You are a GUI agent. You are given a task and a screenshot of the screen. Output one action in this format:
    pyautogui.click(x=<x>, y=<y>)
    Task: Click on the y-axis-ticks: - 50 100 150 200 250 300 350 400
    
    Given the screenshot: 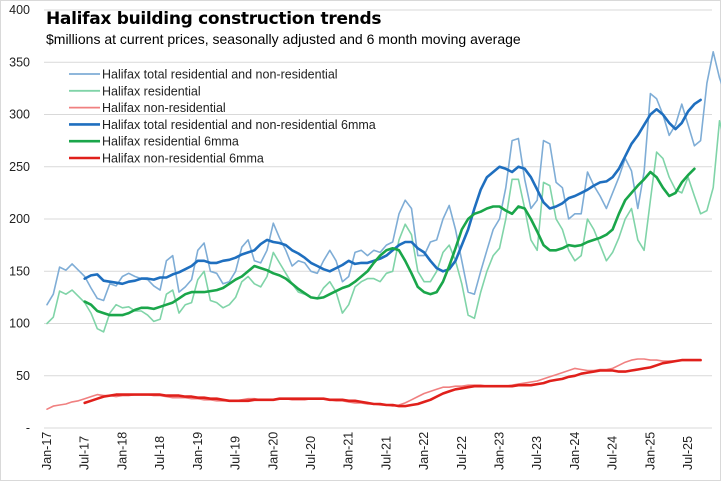 What is the action you would take?
    pyautogui.click(x=19, y=219)
    